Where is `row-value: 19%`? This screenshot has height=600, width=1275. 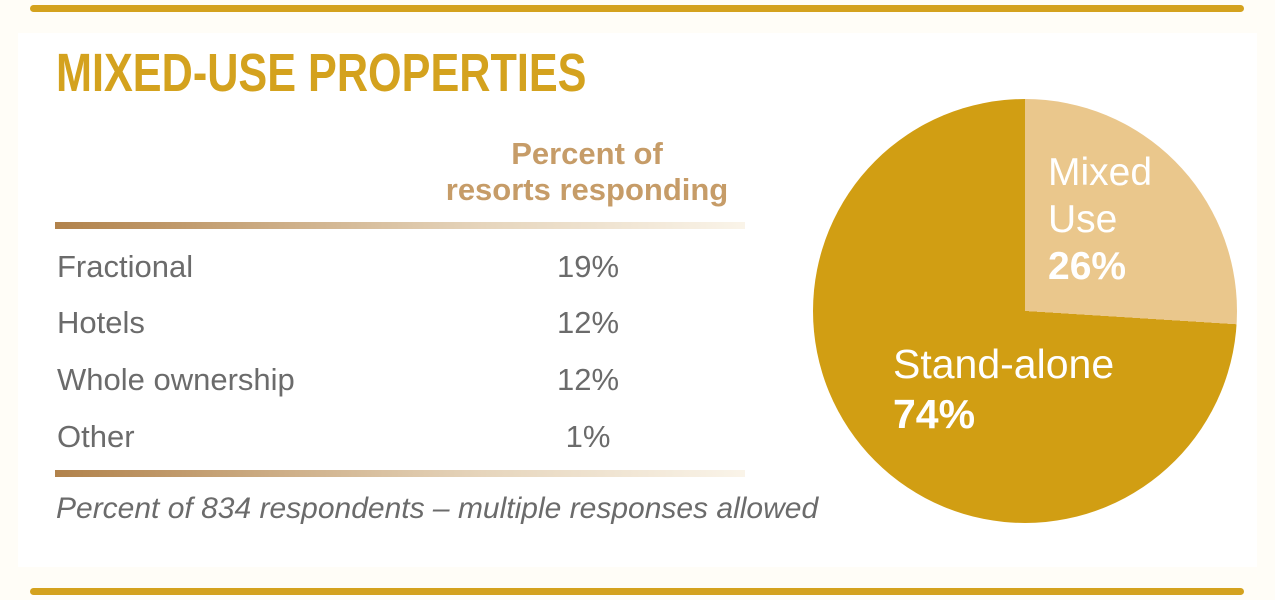
row-value: 19% is located at coordinates (588, 266).